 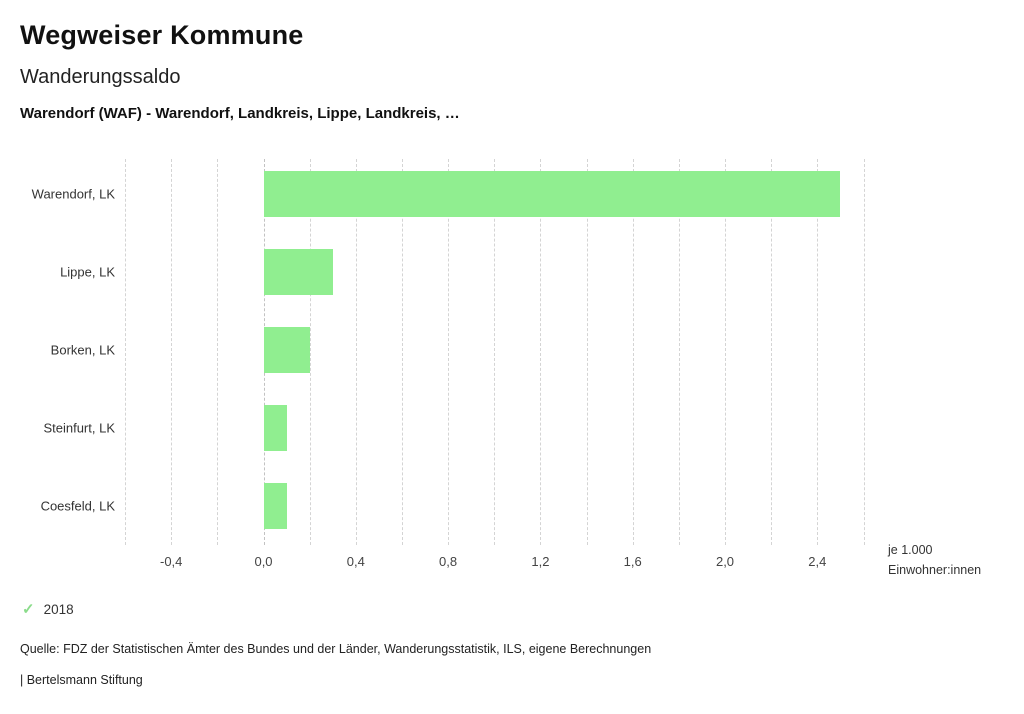 I want to click on check-icon: ✓, so click(x=28, y=609).